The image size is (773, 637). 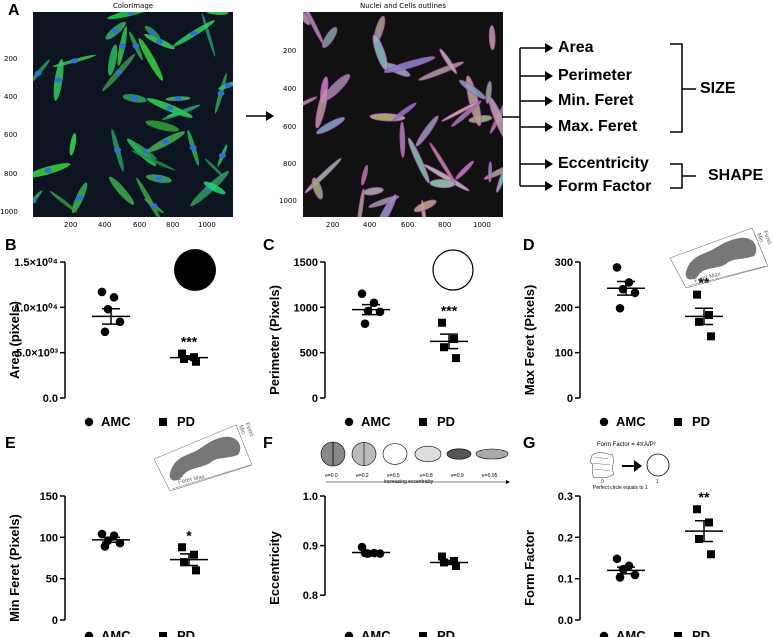 What do you see at coordinates (288, 201) in the screenshot?
I see `right-y-tick: 1000` at bounding box center [288, 201].